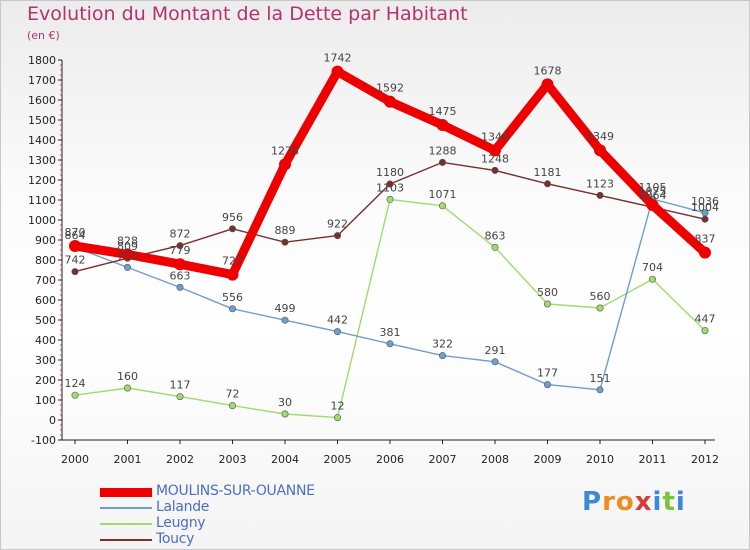  Describe the element at coordinates (42, 80) in the screenshot. I see `y-tick-label: 1700` at that location.